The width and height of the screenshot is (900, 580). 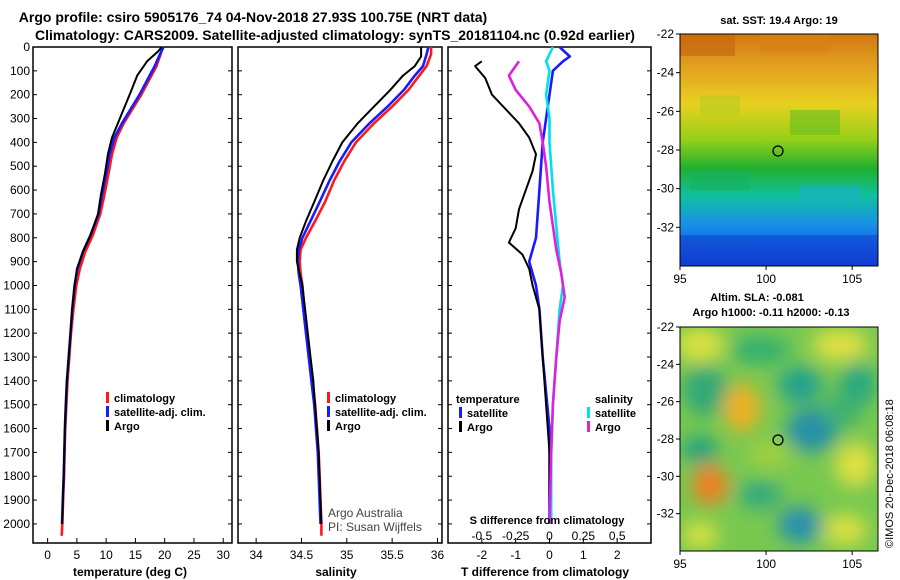 What do you see at coordinates (617, 536) in the screenshot?
I see `top-tick-label: 0.5` at bounding box center [617, 536].